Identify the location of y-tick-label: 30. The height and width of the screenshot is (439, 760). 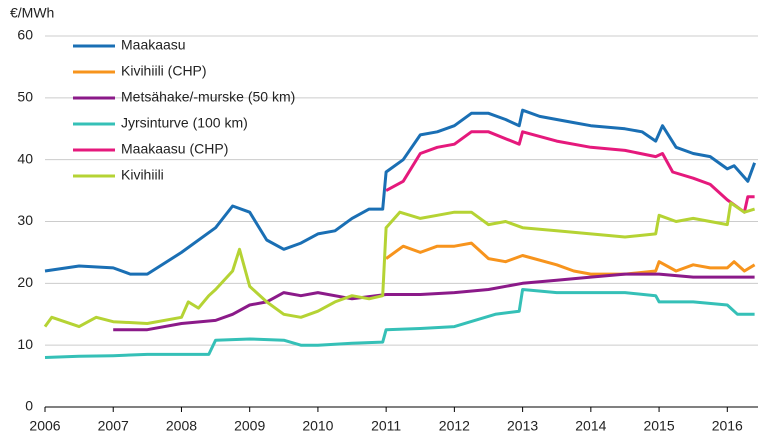
(25, 220).